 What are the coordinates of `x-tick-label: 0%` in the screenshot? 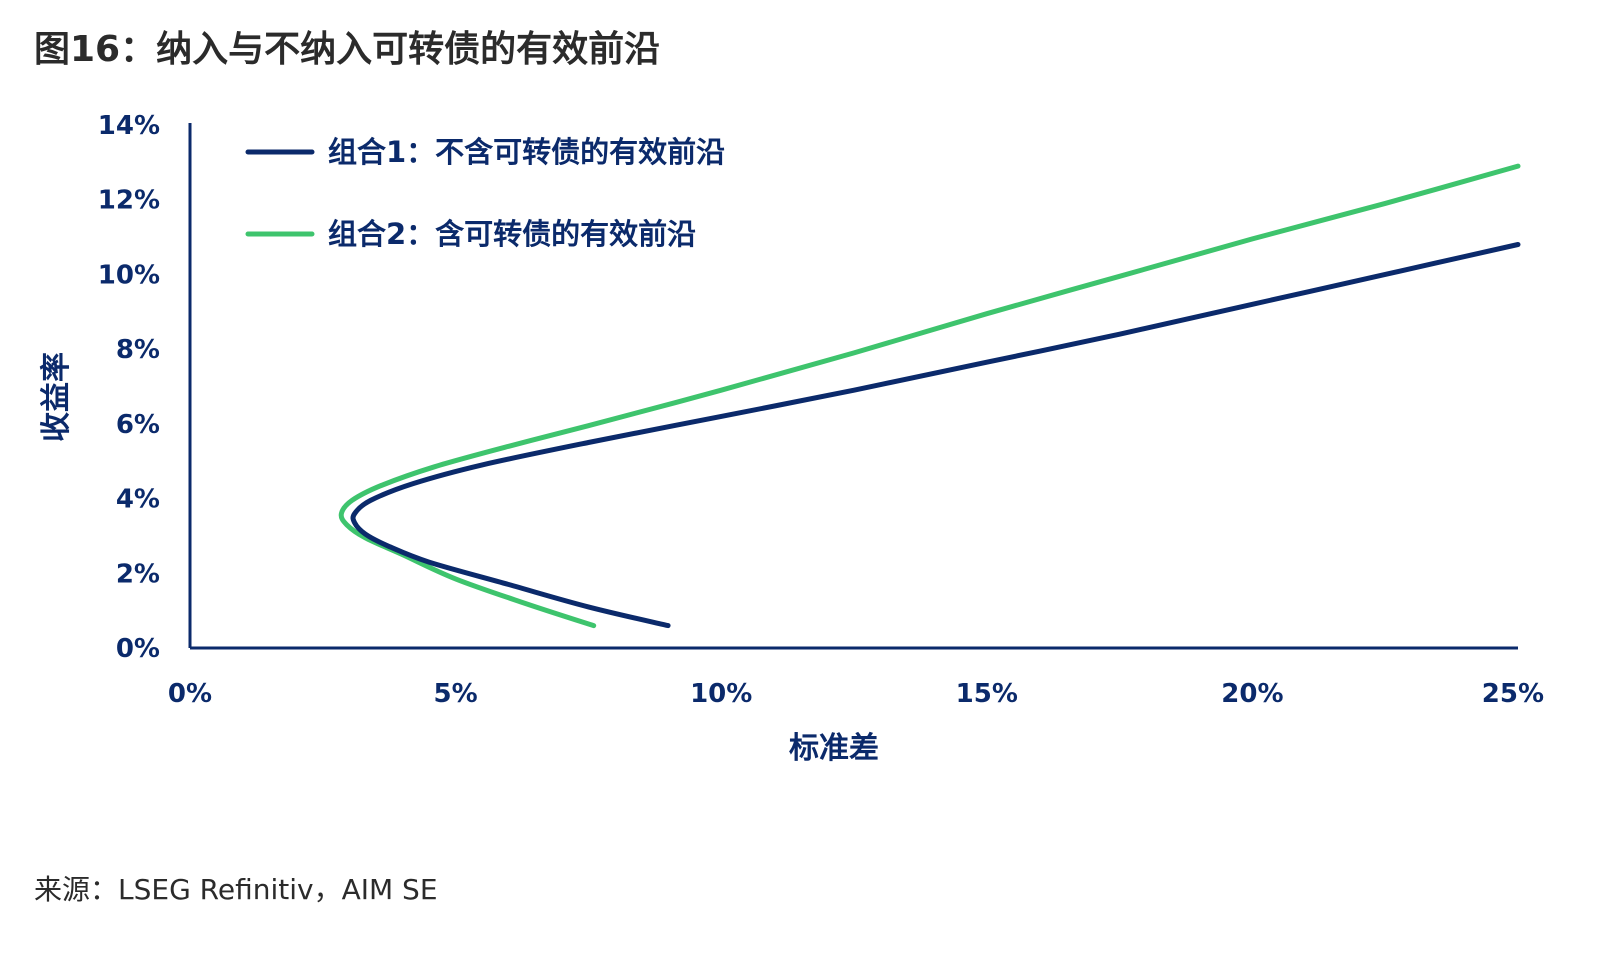 It's located at (190, 694).